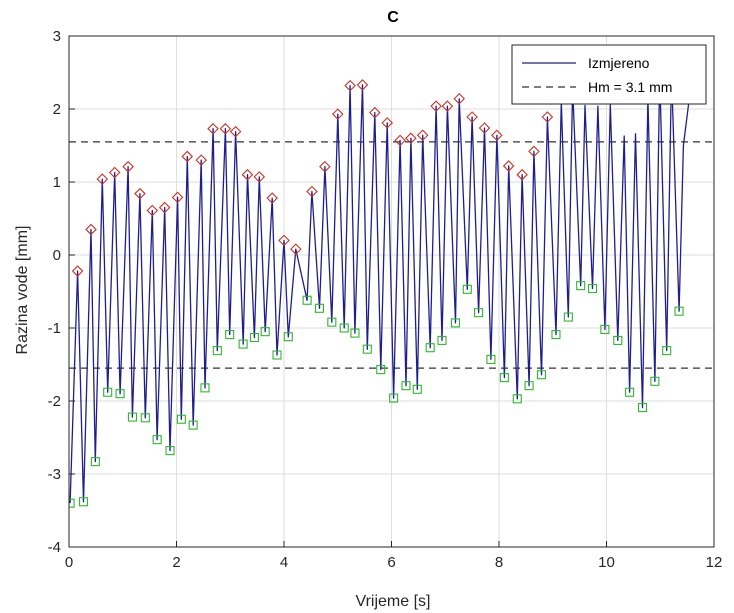 The image size is (734, 613). What do you see at coordinates (619, 63) in the screenshot?
I see `legend-label-measured: Izmjereno` at bounding box center [619, 63].